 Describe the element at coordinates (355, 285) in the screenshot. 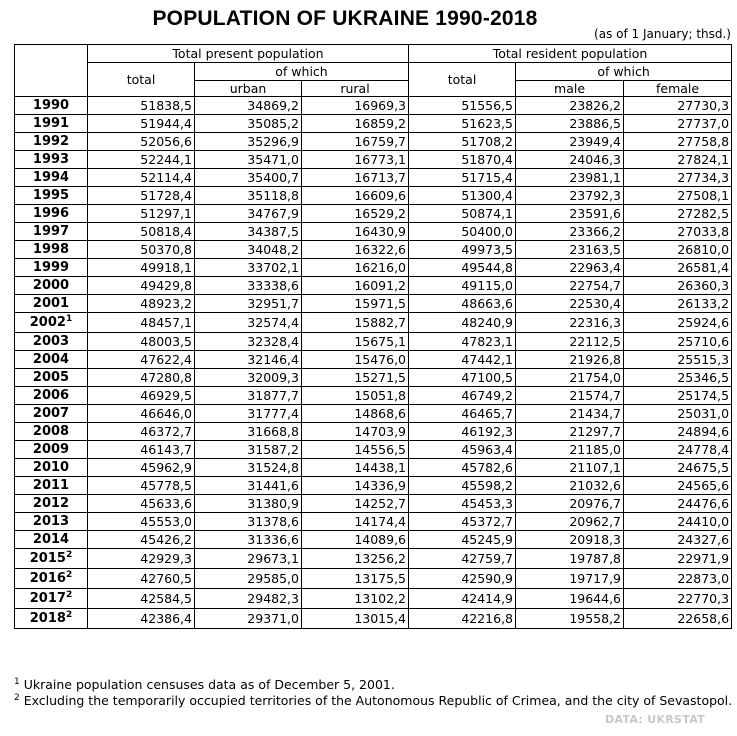

I see `cell-rural: 16091,2` at that location.